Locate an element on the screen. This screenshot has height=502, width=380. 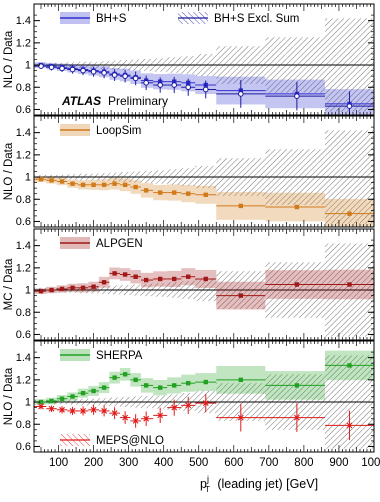
x-tick-label: 300 is located at coordinates (128, 463).